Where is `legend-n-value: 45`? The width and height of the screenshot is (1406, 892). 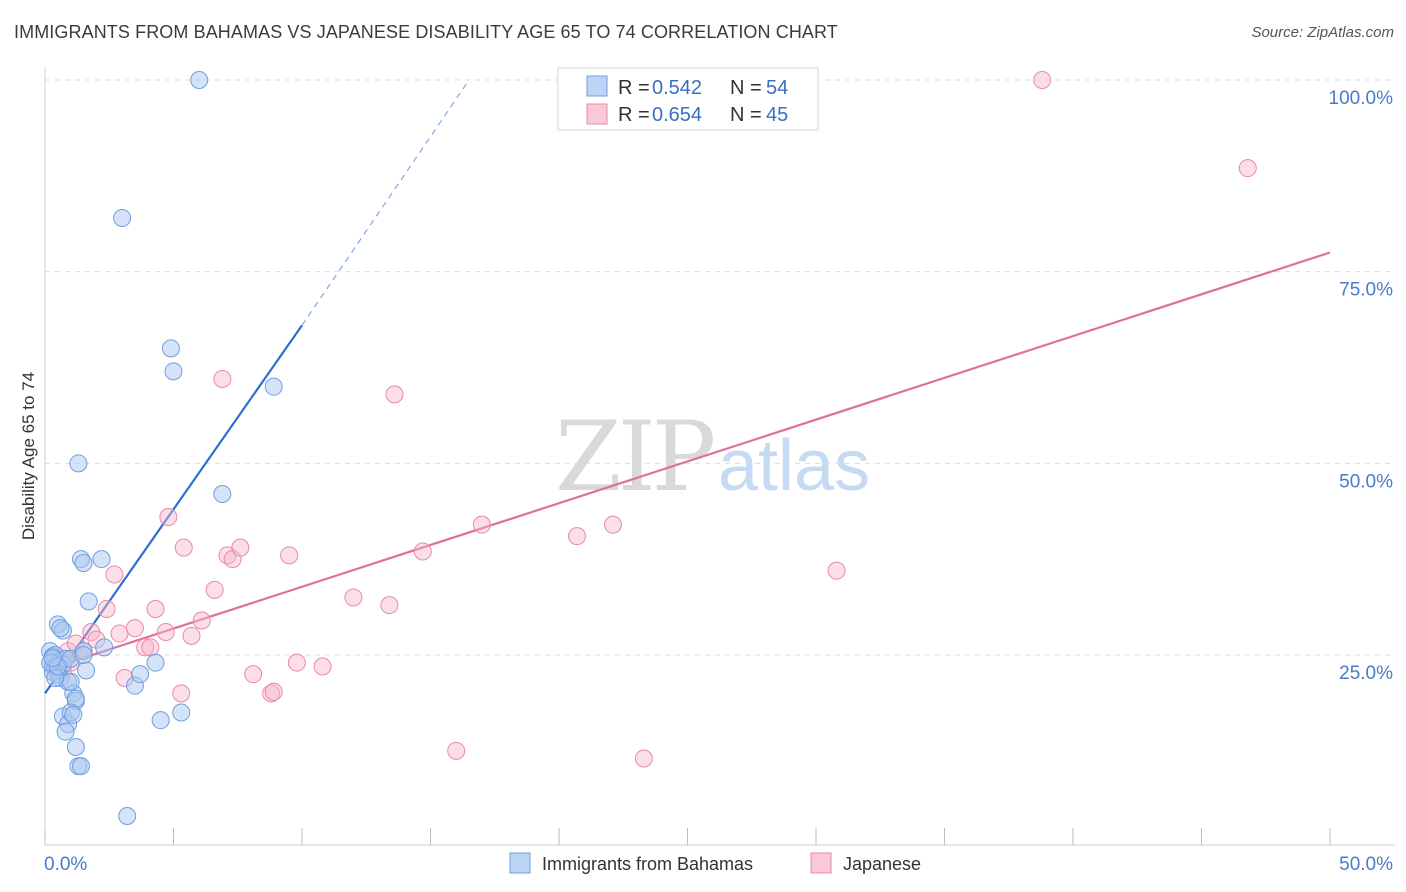
legend-n-value: 45 is located at coordinates (777, 115).